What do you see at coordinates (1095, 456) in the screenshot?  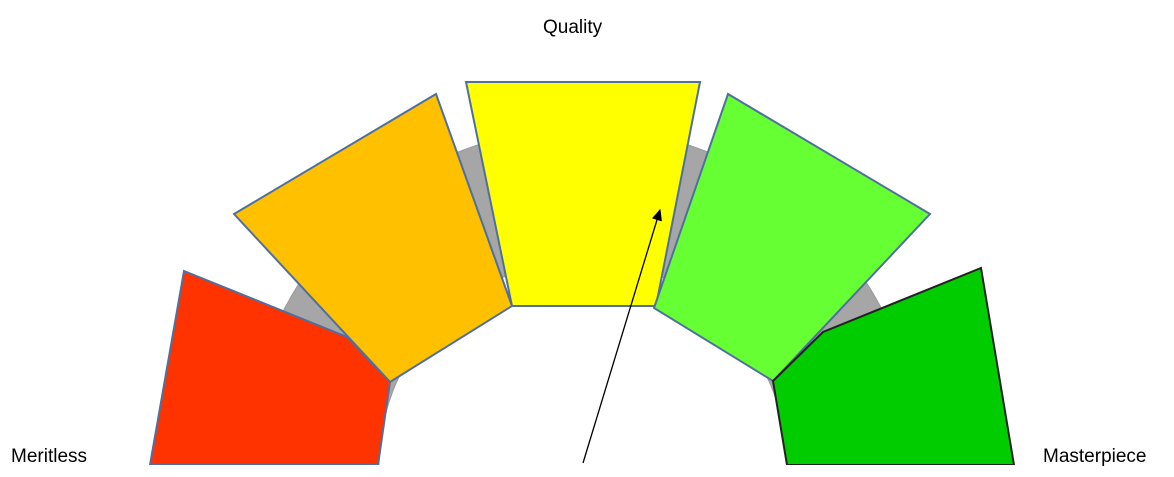 I see `label-masterpiece: Masterpiece` at bounding box center [1095, 456].